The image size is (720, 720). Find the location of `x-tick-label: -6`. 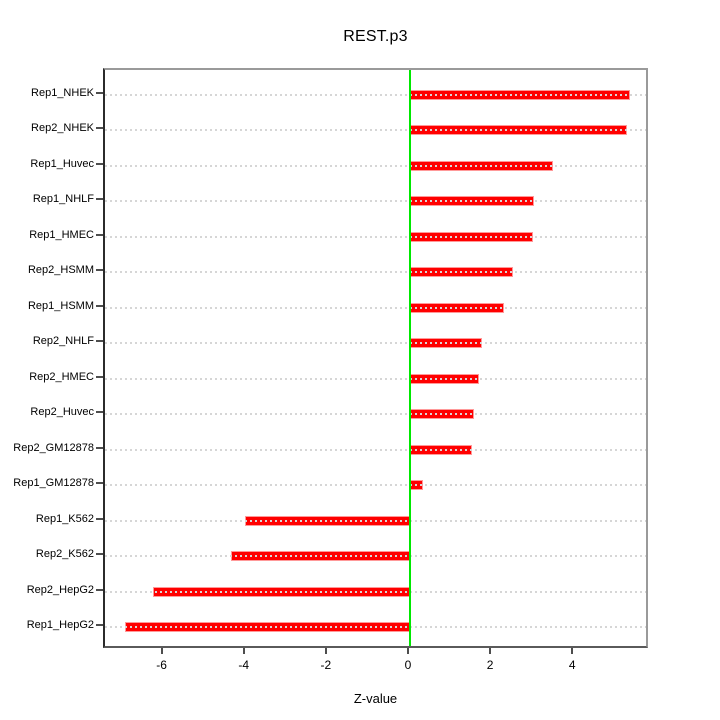

x-tick-label: -6 is located at coordinates (161, 665).